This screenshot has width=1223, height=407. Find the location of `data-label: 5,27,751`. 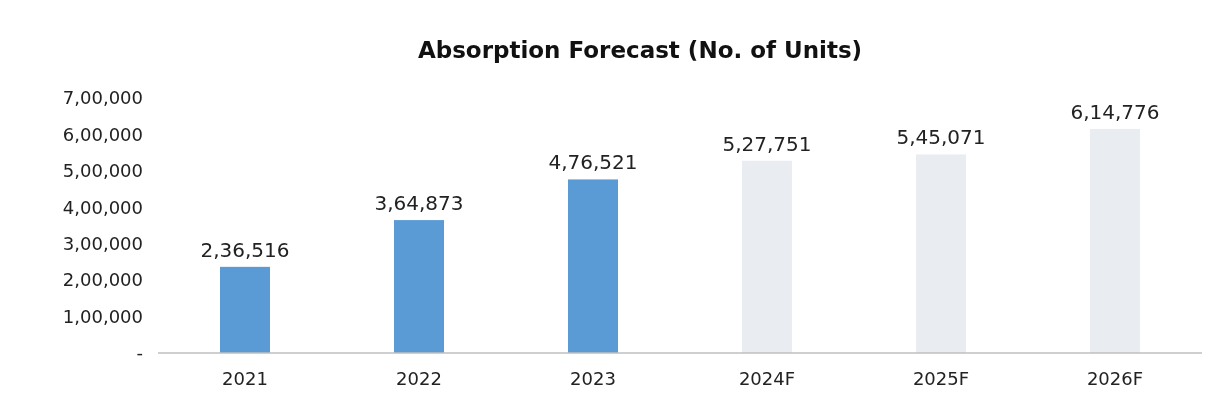

data-label: 5,27,751 is located at coordinates (767, 143).